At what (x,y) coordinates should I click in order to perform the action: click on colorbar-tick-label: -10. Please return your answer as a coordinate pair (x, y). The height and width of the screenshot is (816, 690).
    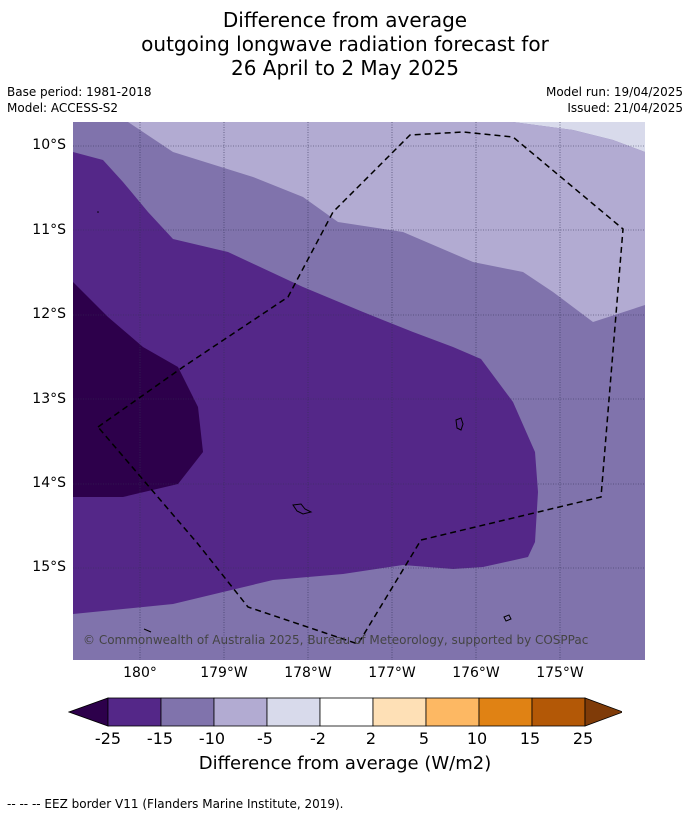
    Looking at the image, I should click on (212, 738).